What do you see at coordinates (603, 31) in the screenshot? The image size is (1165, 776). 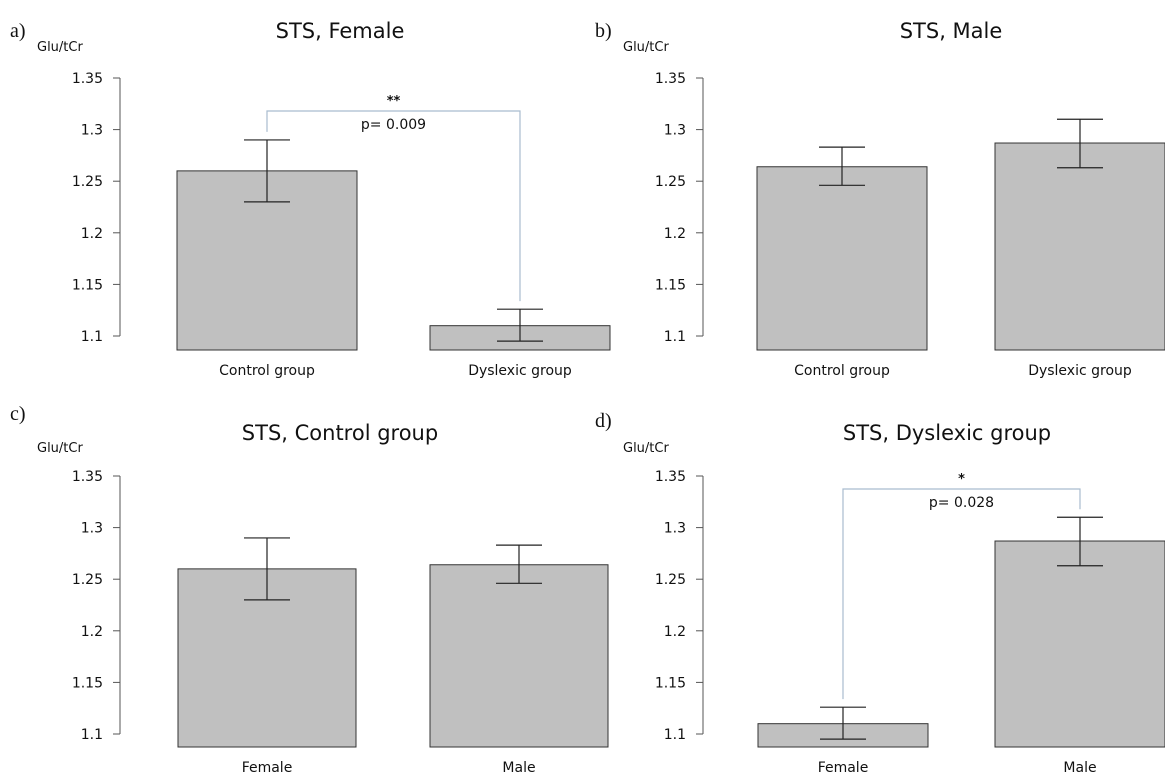 I see `panel-letter: b)` at bounding box center [603, 31].